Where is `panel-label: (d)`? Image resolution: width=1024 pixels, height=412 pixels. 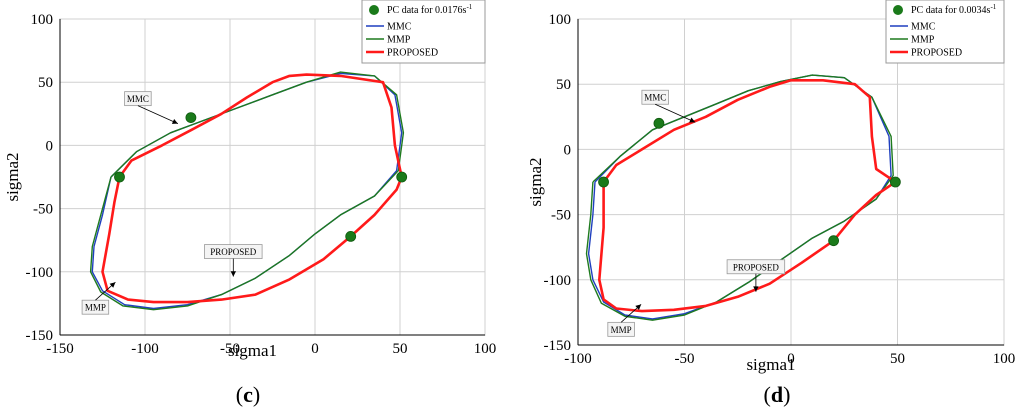 panel-label: (d) is located at coordinates (777, 394).